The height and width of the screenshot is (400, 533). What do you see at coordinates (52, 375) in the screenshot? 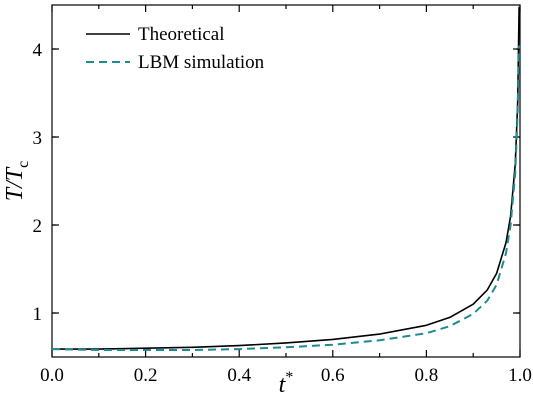
I see `x-tick-label: 0.0` at bounding box center [52, 375].